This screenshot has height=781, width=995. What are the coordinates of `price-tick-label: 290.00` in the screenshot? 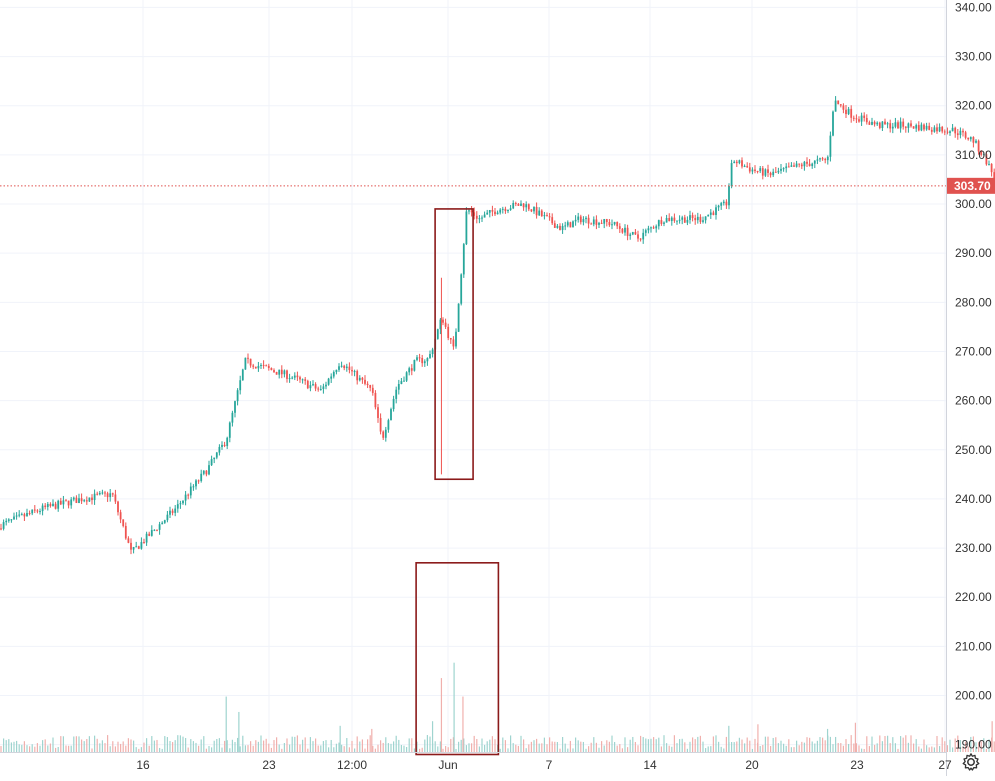 It's located at (973, 253).